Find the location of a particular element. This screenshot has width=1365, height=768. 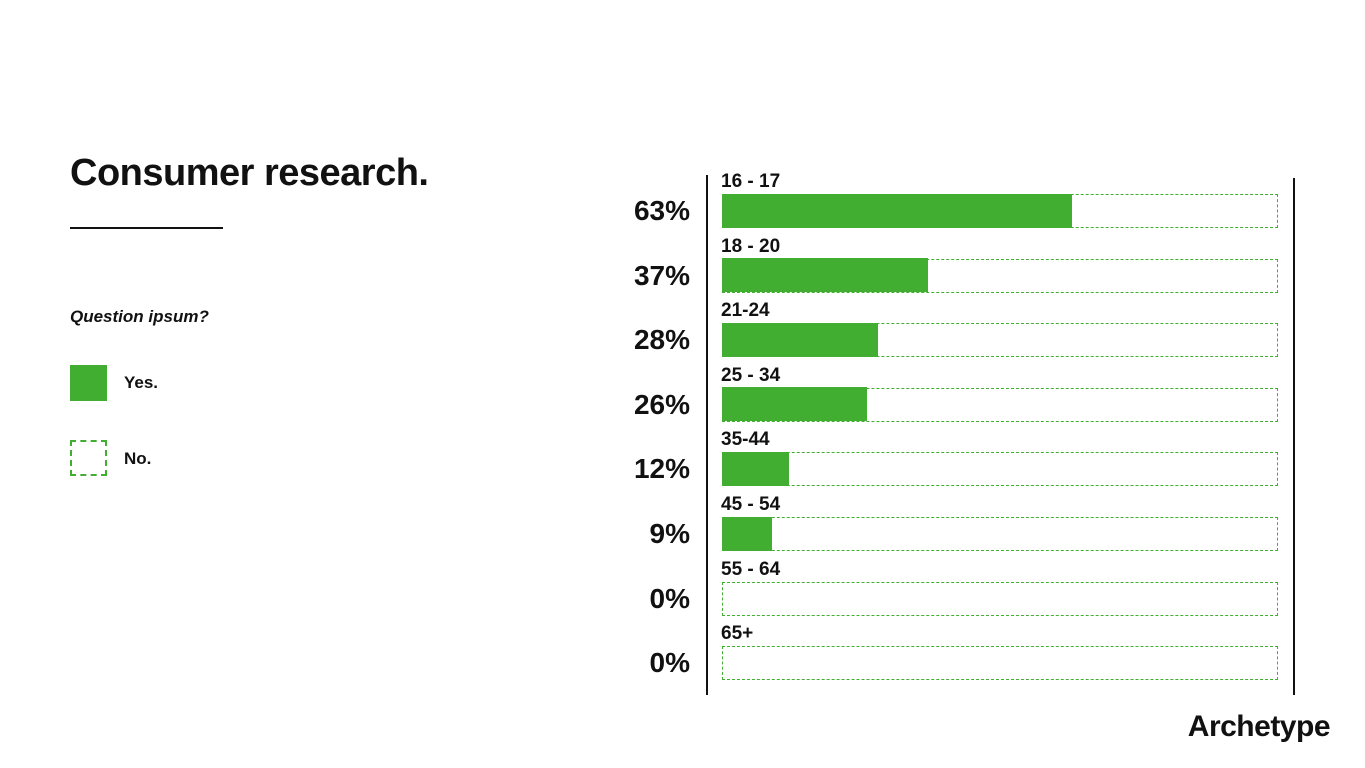

legend-no-swatch is located at coordinates (88, 458).